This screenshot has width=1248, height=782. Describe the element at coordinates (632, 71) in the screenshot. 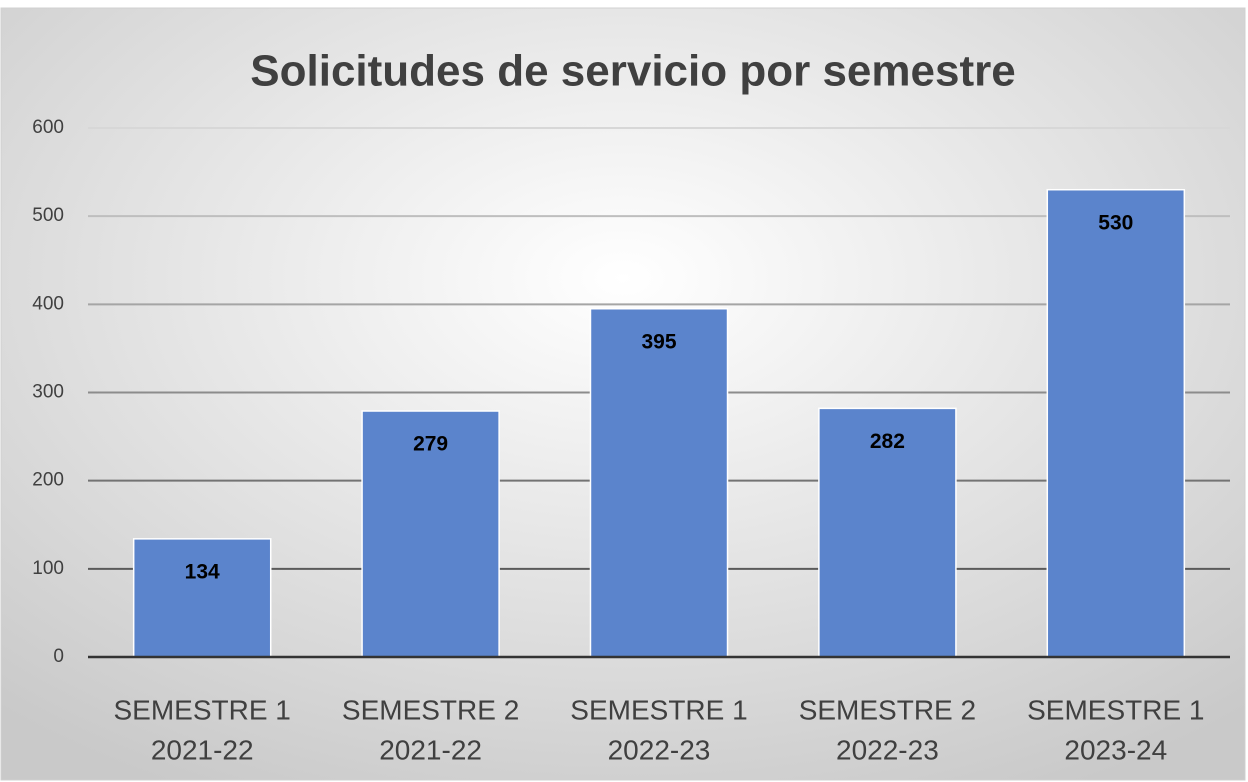

I see `chart-title: Solicitudes de servicio por semestre` at that location.